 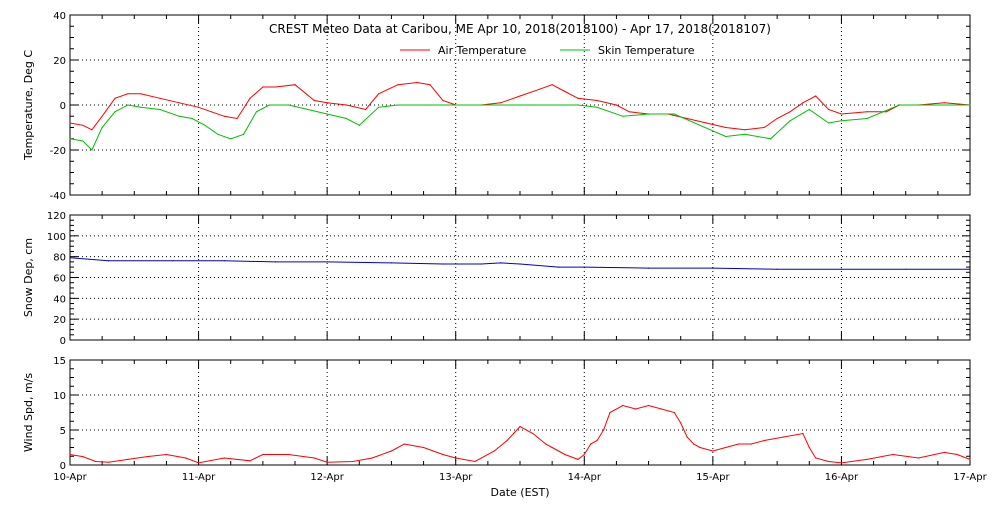 I want to click on x-tick-label: 11-Apr, so click(x=199, y=477).